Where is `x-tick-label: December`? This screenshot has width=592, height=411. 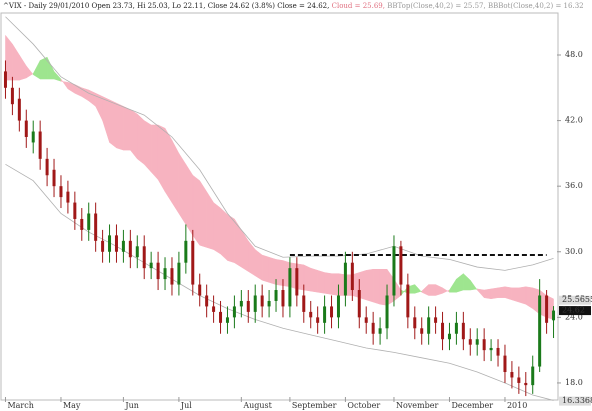 x-tick-label: December is located at coordinates (472, 405).